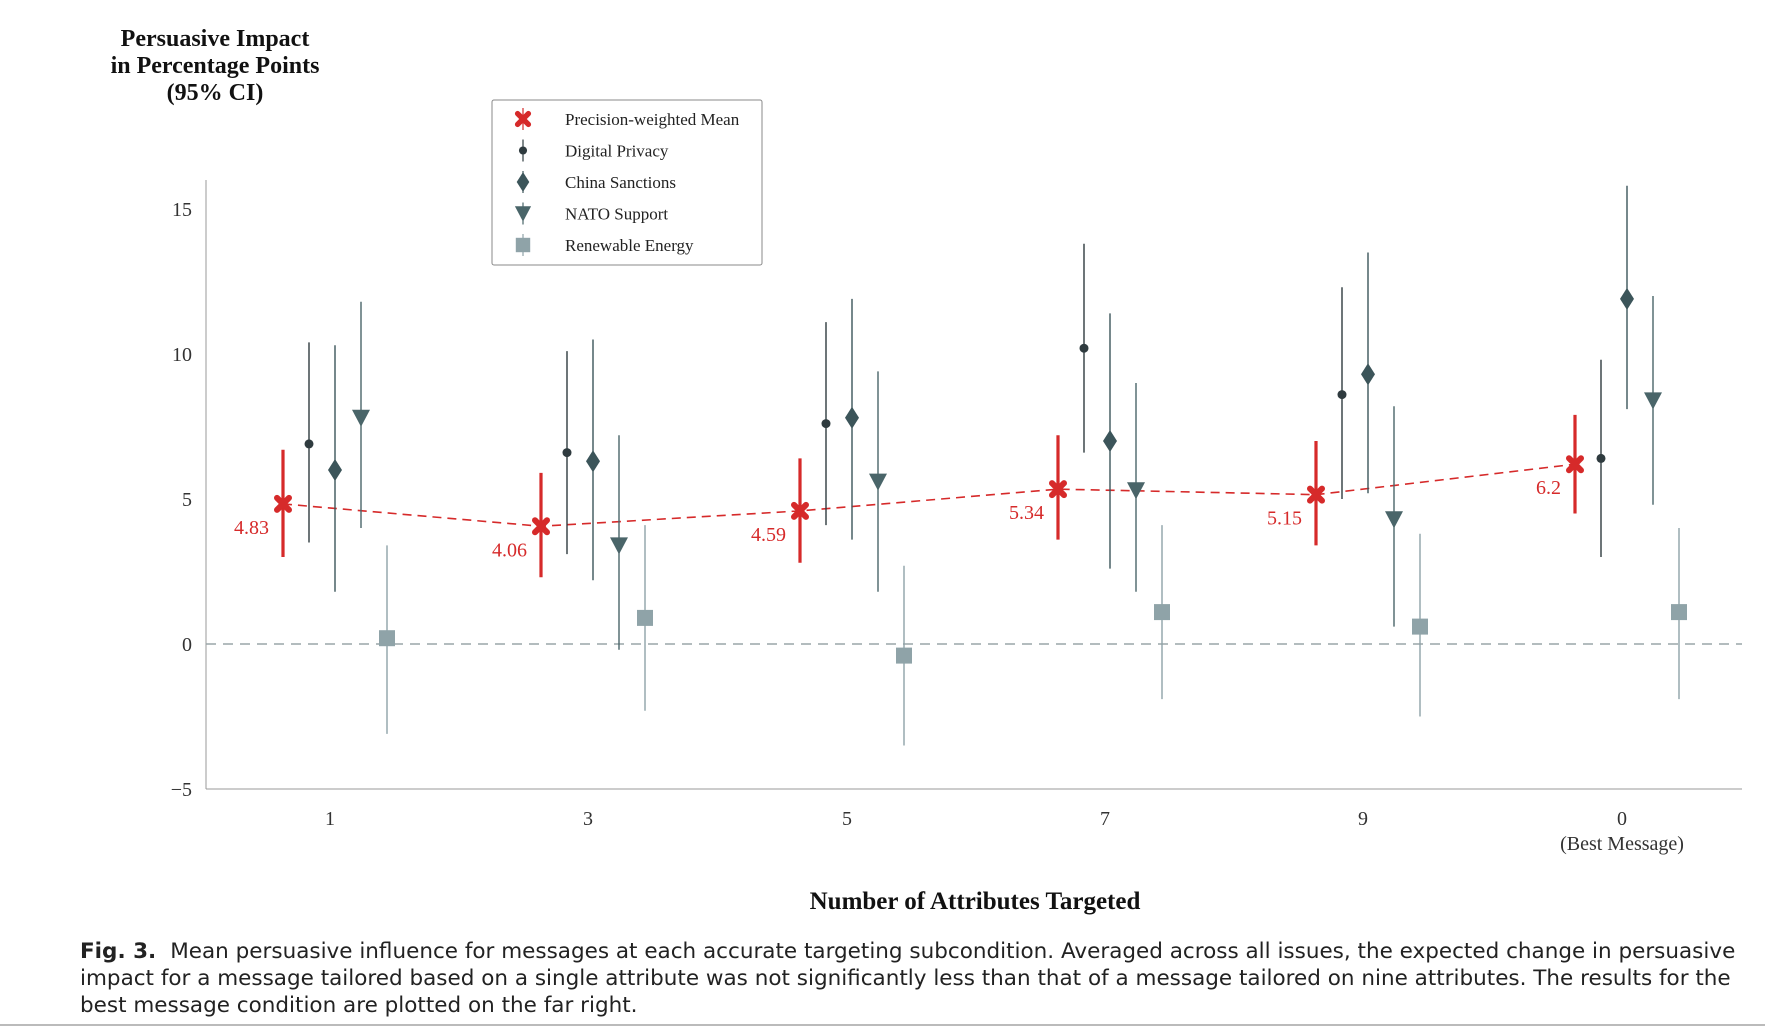 The height and width of the screenshot is (1029, 1765). What do you see at coordinates (182, 355) in the screenshot?
I see `y-tick-label: 10` at bounding box center [182, 355].